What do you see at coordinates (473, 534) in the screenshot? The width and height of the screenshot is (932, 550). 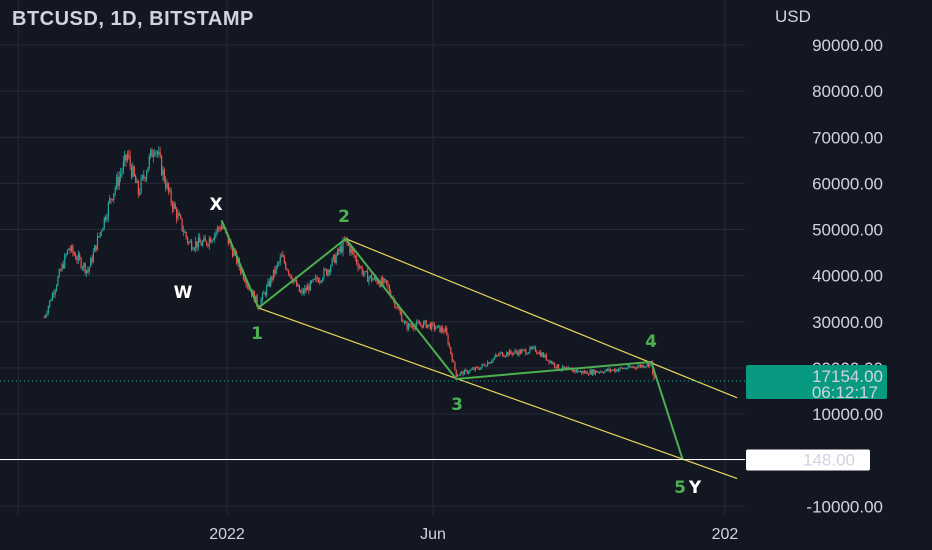 I see `time-axis: 2022 Jun 202` at bounding box center [473, 534].